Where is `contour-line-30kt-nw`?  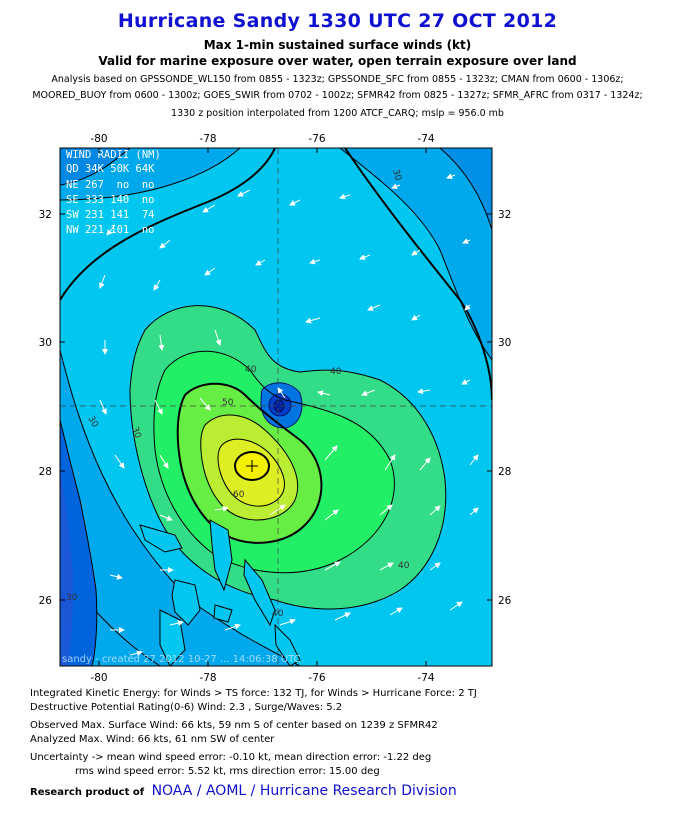 contour-line-30kt-nw is located at coordinates (150, 174).